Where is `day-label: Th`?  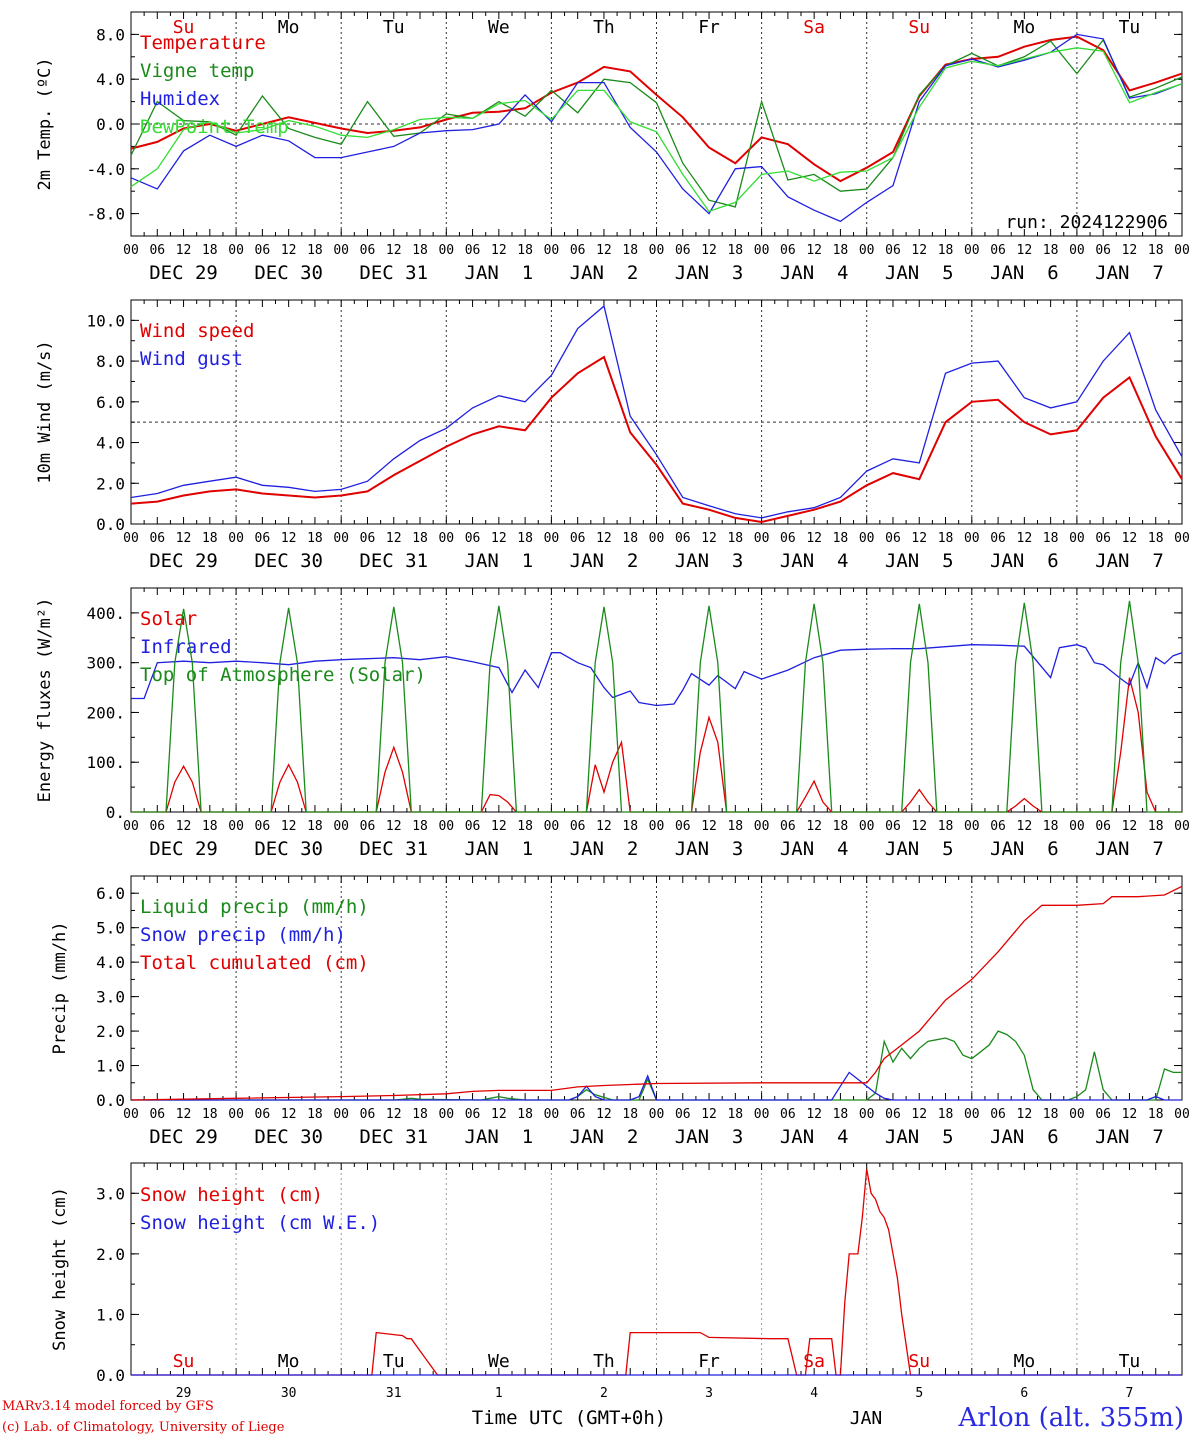
day-label: Th is located at coordinates (604, 1361).